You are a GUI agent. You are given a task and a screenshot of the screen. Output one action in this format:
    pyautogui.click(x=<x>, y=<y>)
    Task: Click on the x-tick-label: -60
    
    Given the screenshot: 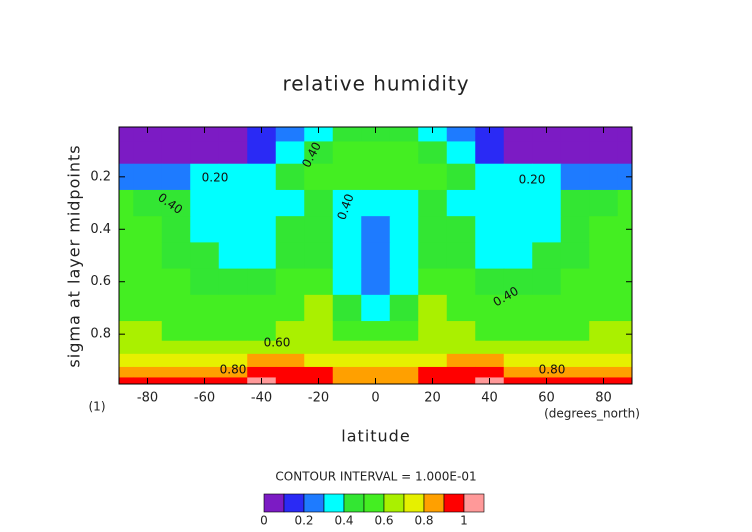 What is the action you would take?
    pyautogui.click(x=204, y=398)
    